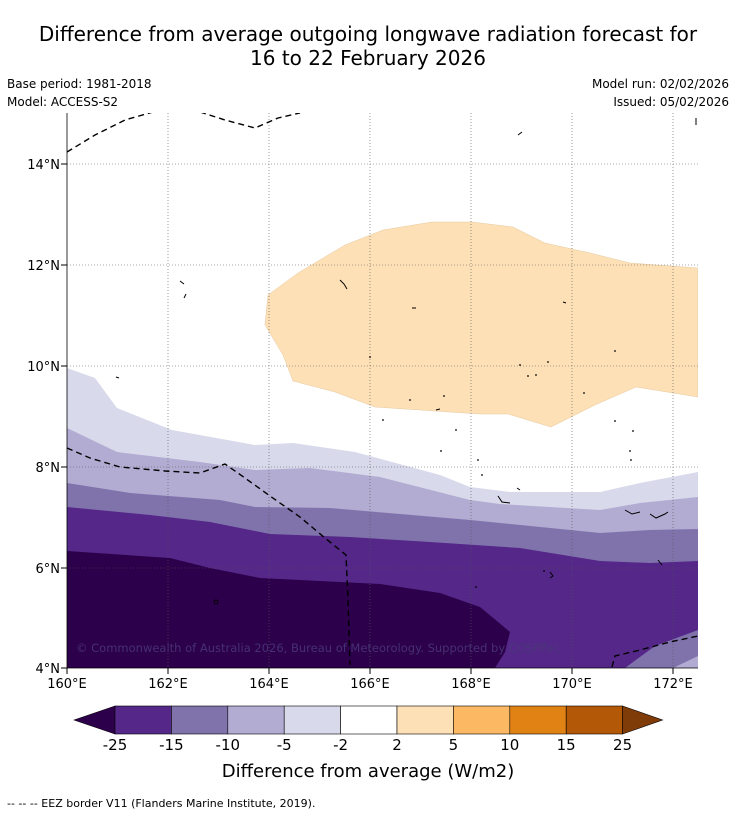  Describe the element at coordinates (623, 745) in the screenshot. I see `colorbar-tick-label: 25` at that location.